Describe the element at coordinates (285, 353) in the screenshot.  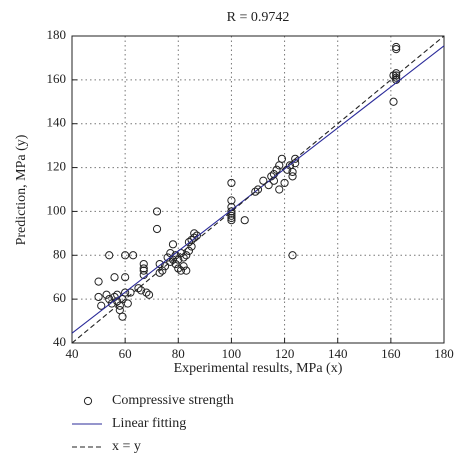
I see `x-tick-label: 120` at that location.